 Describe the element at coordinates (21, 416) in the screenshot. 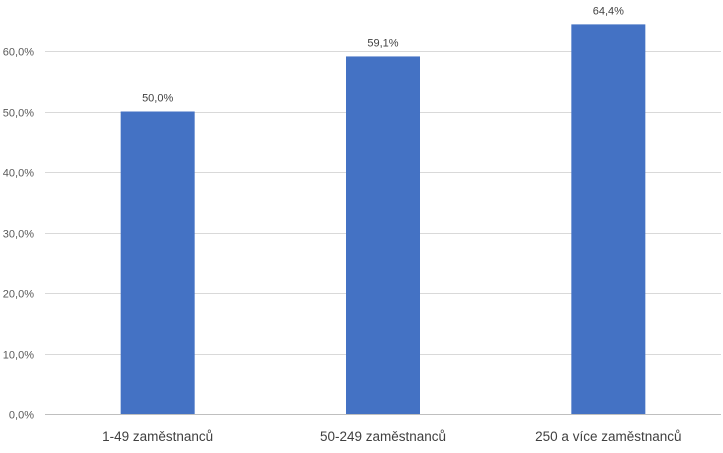

I see `y-tick-label: 0,0%` at that location.